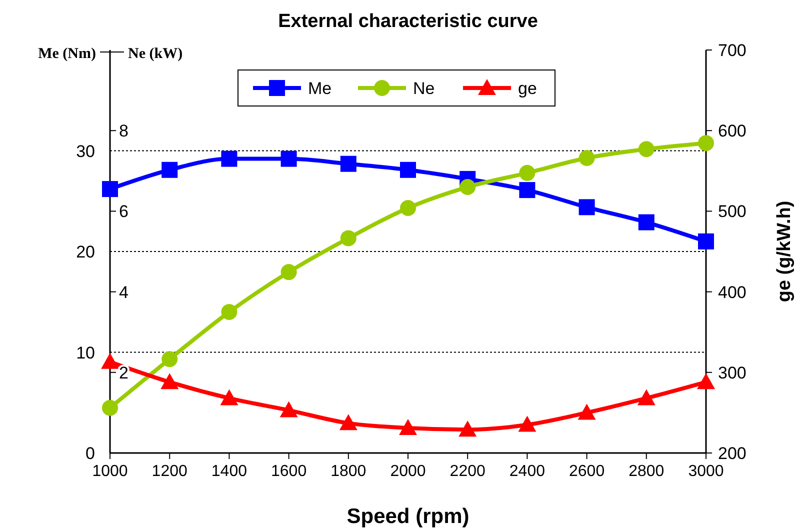 Image resolution: width=802 pixels, height=532 pixels. What do you see at coordinates (85, 252) in the screenshot?
I see `y-tick-label: 20` at bounding box center [85, 252].